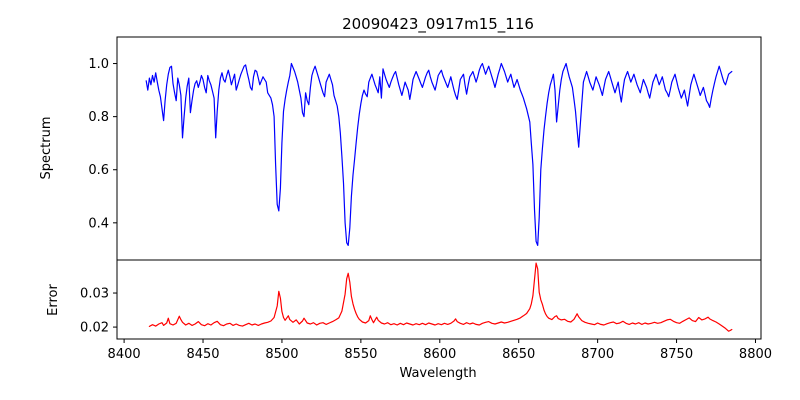 This screenshot has width=800, height=400. I want to click on chart-title: 20090423_0917m15_116, so click(438, 24).